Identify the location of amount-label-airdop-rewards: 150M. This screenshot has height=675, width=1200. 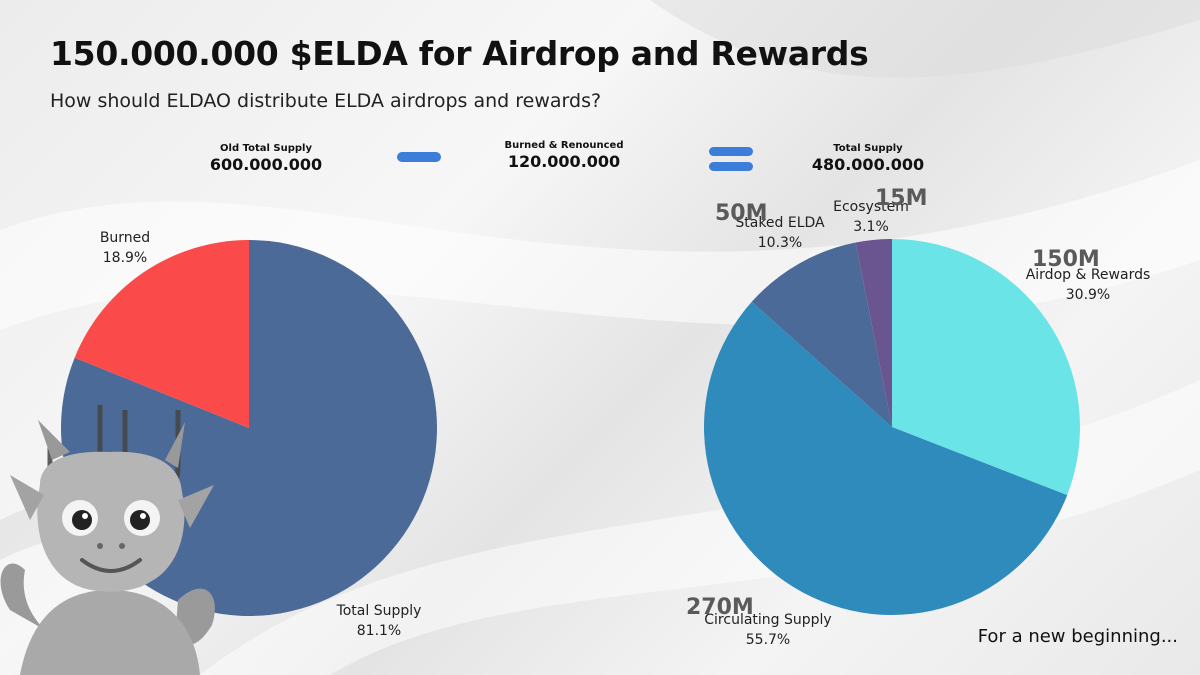
(1066, 259).